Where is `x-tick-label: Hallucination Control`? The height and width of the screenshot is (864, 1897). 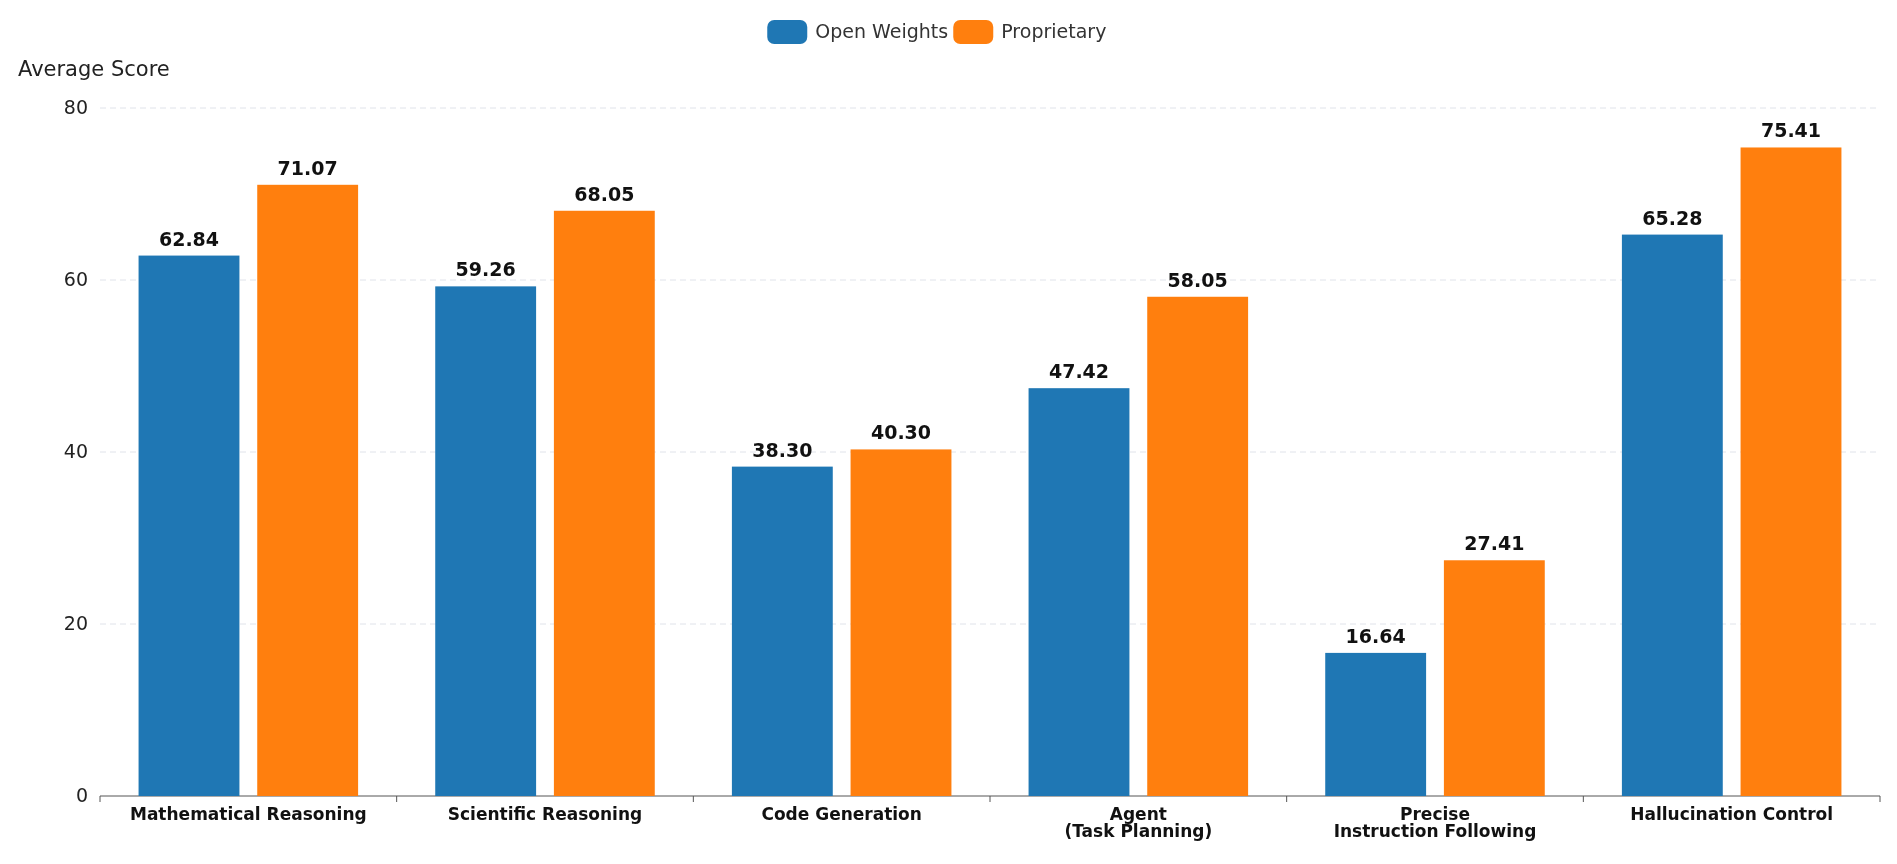
x-tick-label: Hallucination Control is located at coordinates (1732, 814).